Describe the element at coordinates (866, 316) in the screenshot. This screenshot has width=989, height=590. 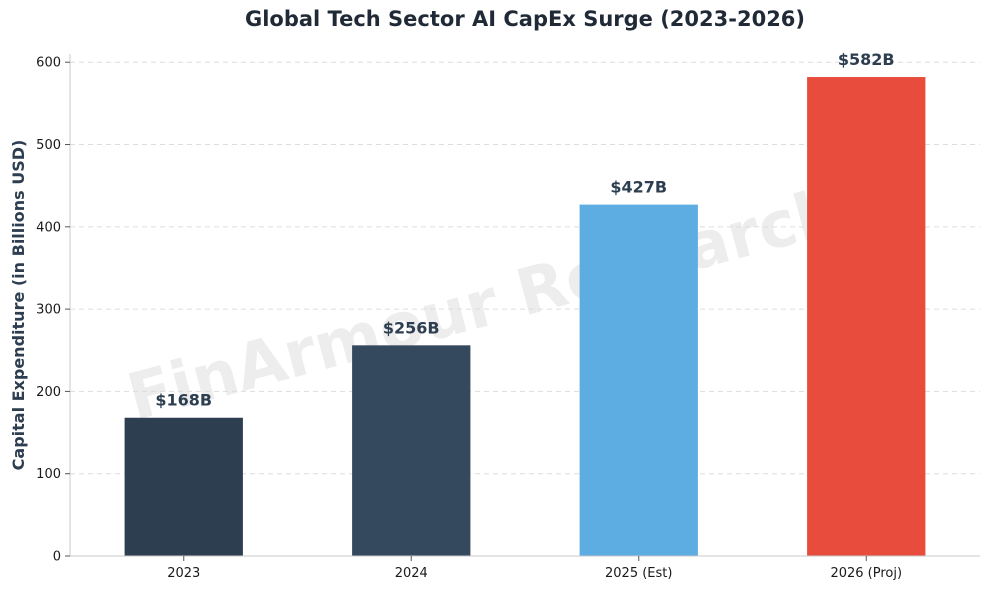
I see `bar-2026` at that location.